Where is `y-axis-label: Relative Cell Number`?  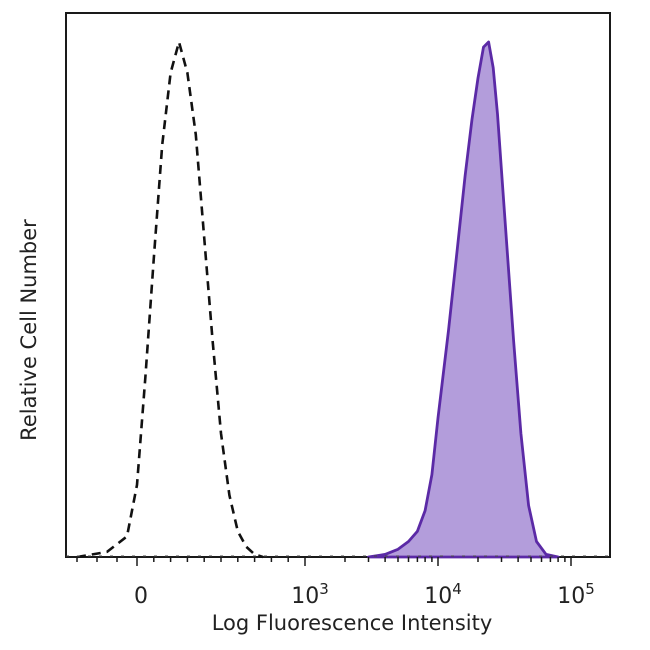 y-axis-label: Relative Cell Number is located at coordinates (29, 330).